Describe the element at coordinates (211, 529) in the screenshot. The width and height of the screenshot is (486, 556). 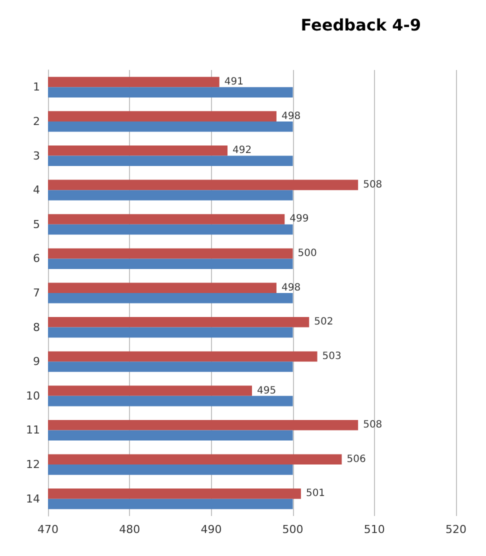
I see `x-tick-label: 490` at that location.